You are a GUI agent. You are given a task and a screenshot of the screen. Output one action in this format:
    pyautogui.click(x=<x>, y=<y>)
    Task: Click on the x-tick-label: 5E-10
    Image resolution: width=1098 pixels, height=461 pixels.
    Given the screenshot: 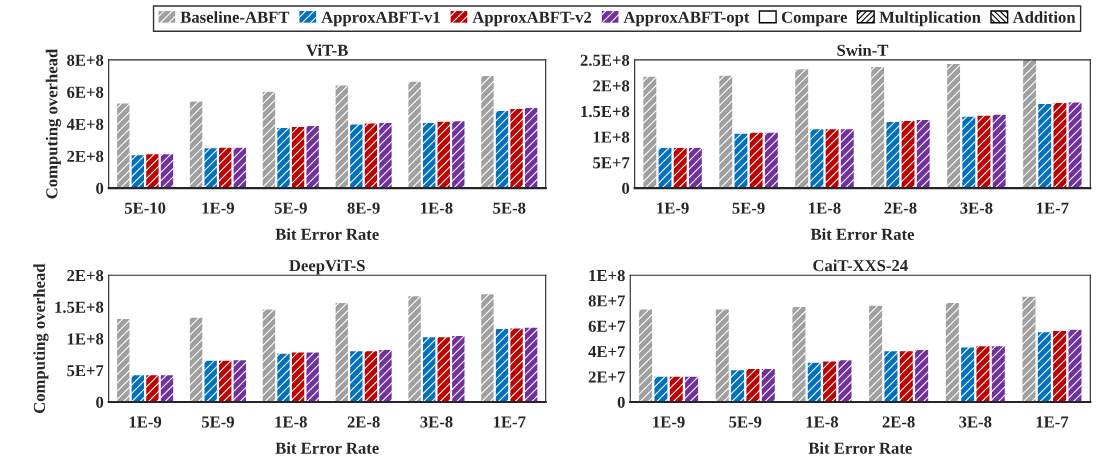 What is the action you would take?
    pyautogui.click(x=145, y=208)
    